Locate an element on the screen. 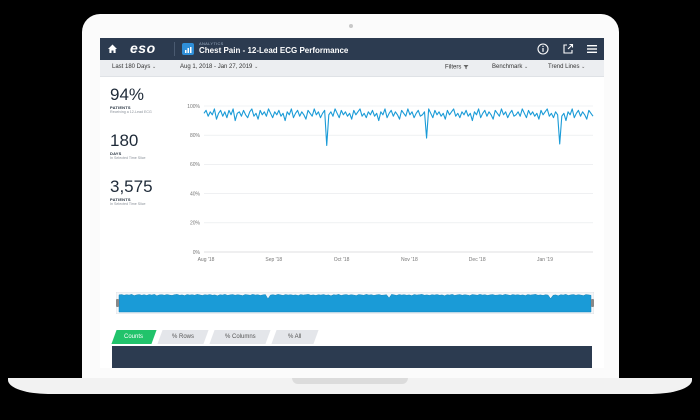 The height and width of the screenshot is (420, 700). series-line is located at coordinates (398, 127).